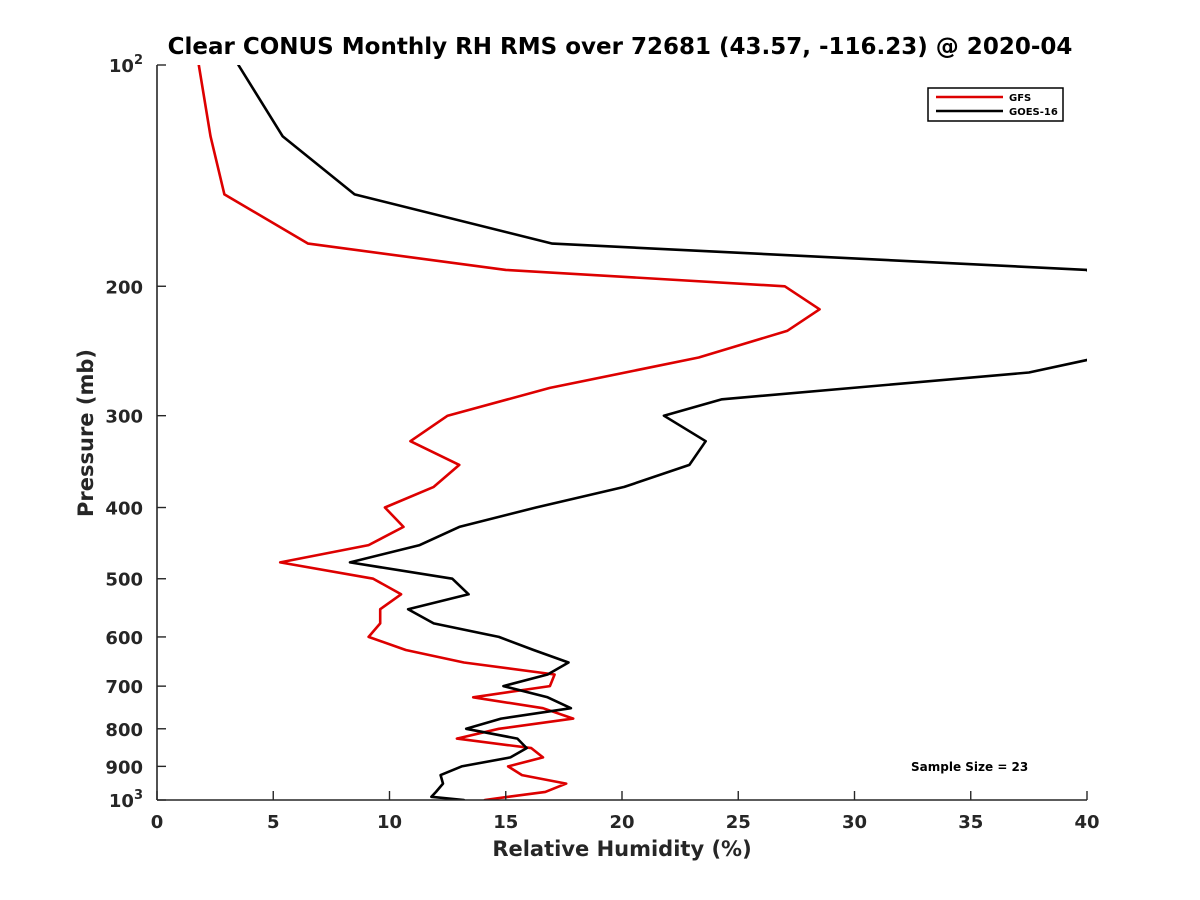 The height and width of the screenshot is (900, 1200). Describe the element at coordinates (124, 287) in the screenshot. I see `y-tick-label: 200` at that location.